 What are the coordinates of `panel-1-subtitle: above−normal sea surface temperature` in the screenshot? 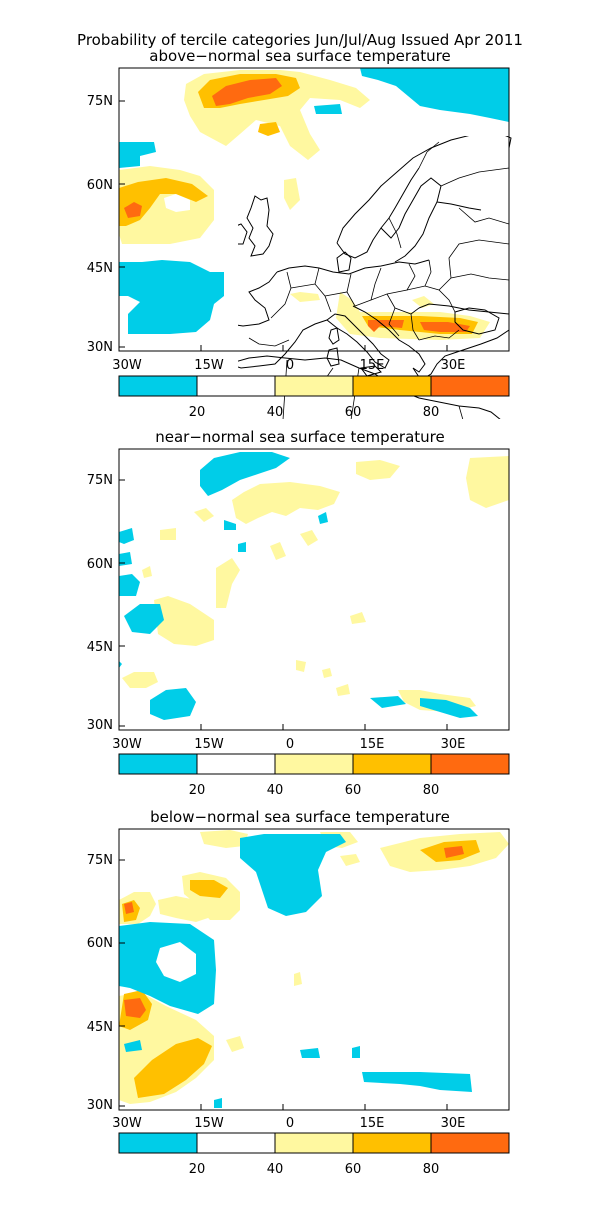 It's located at (300, 56).